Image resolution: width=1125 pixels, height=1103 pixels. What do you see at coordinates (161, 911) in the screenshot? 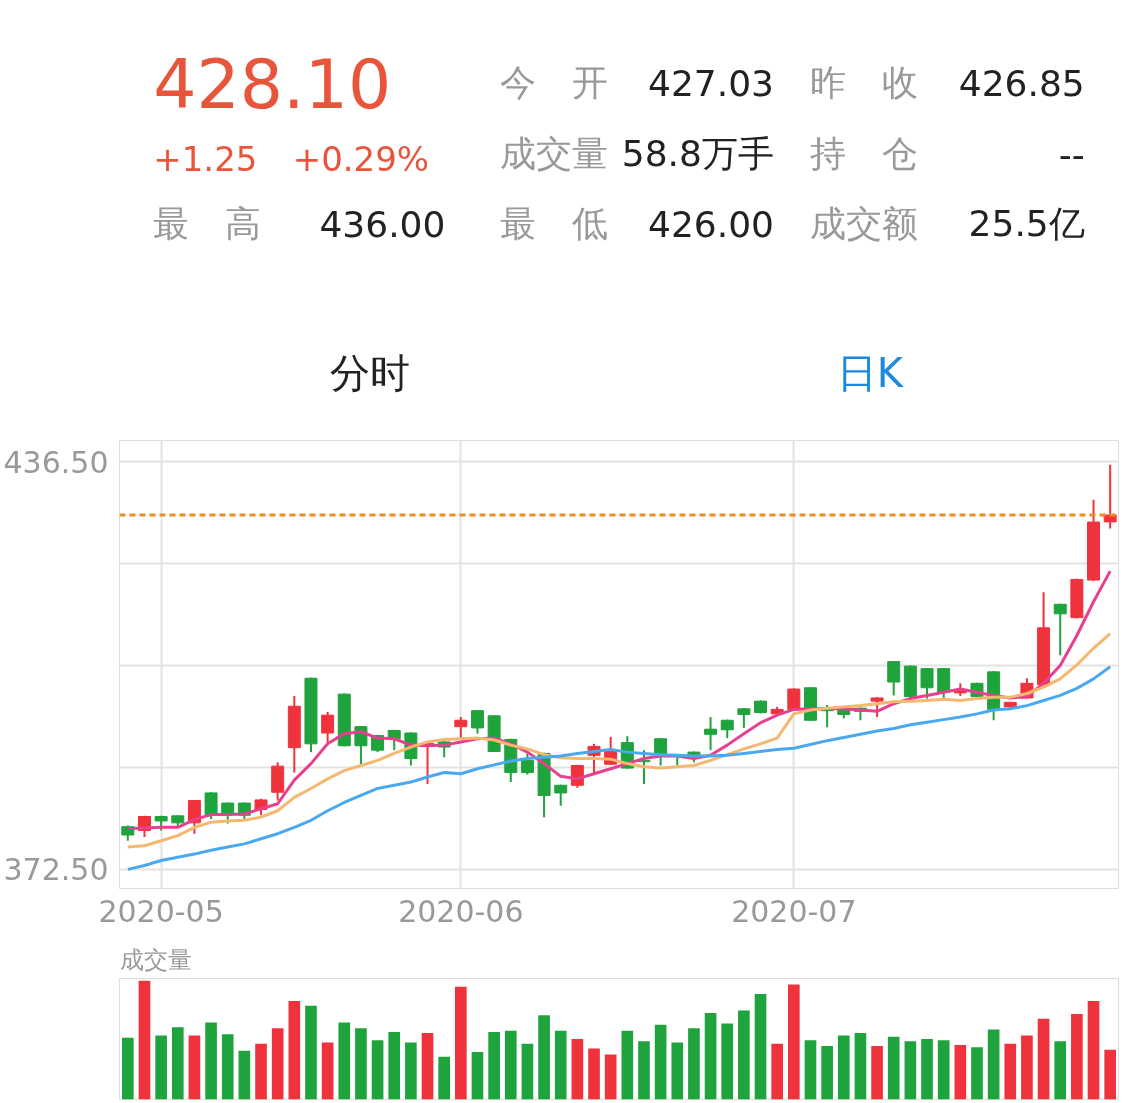
I see `x-tick-label: 2020-05` at bounding box center [161, 911].